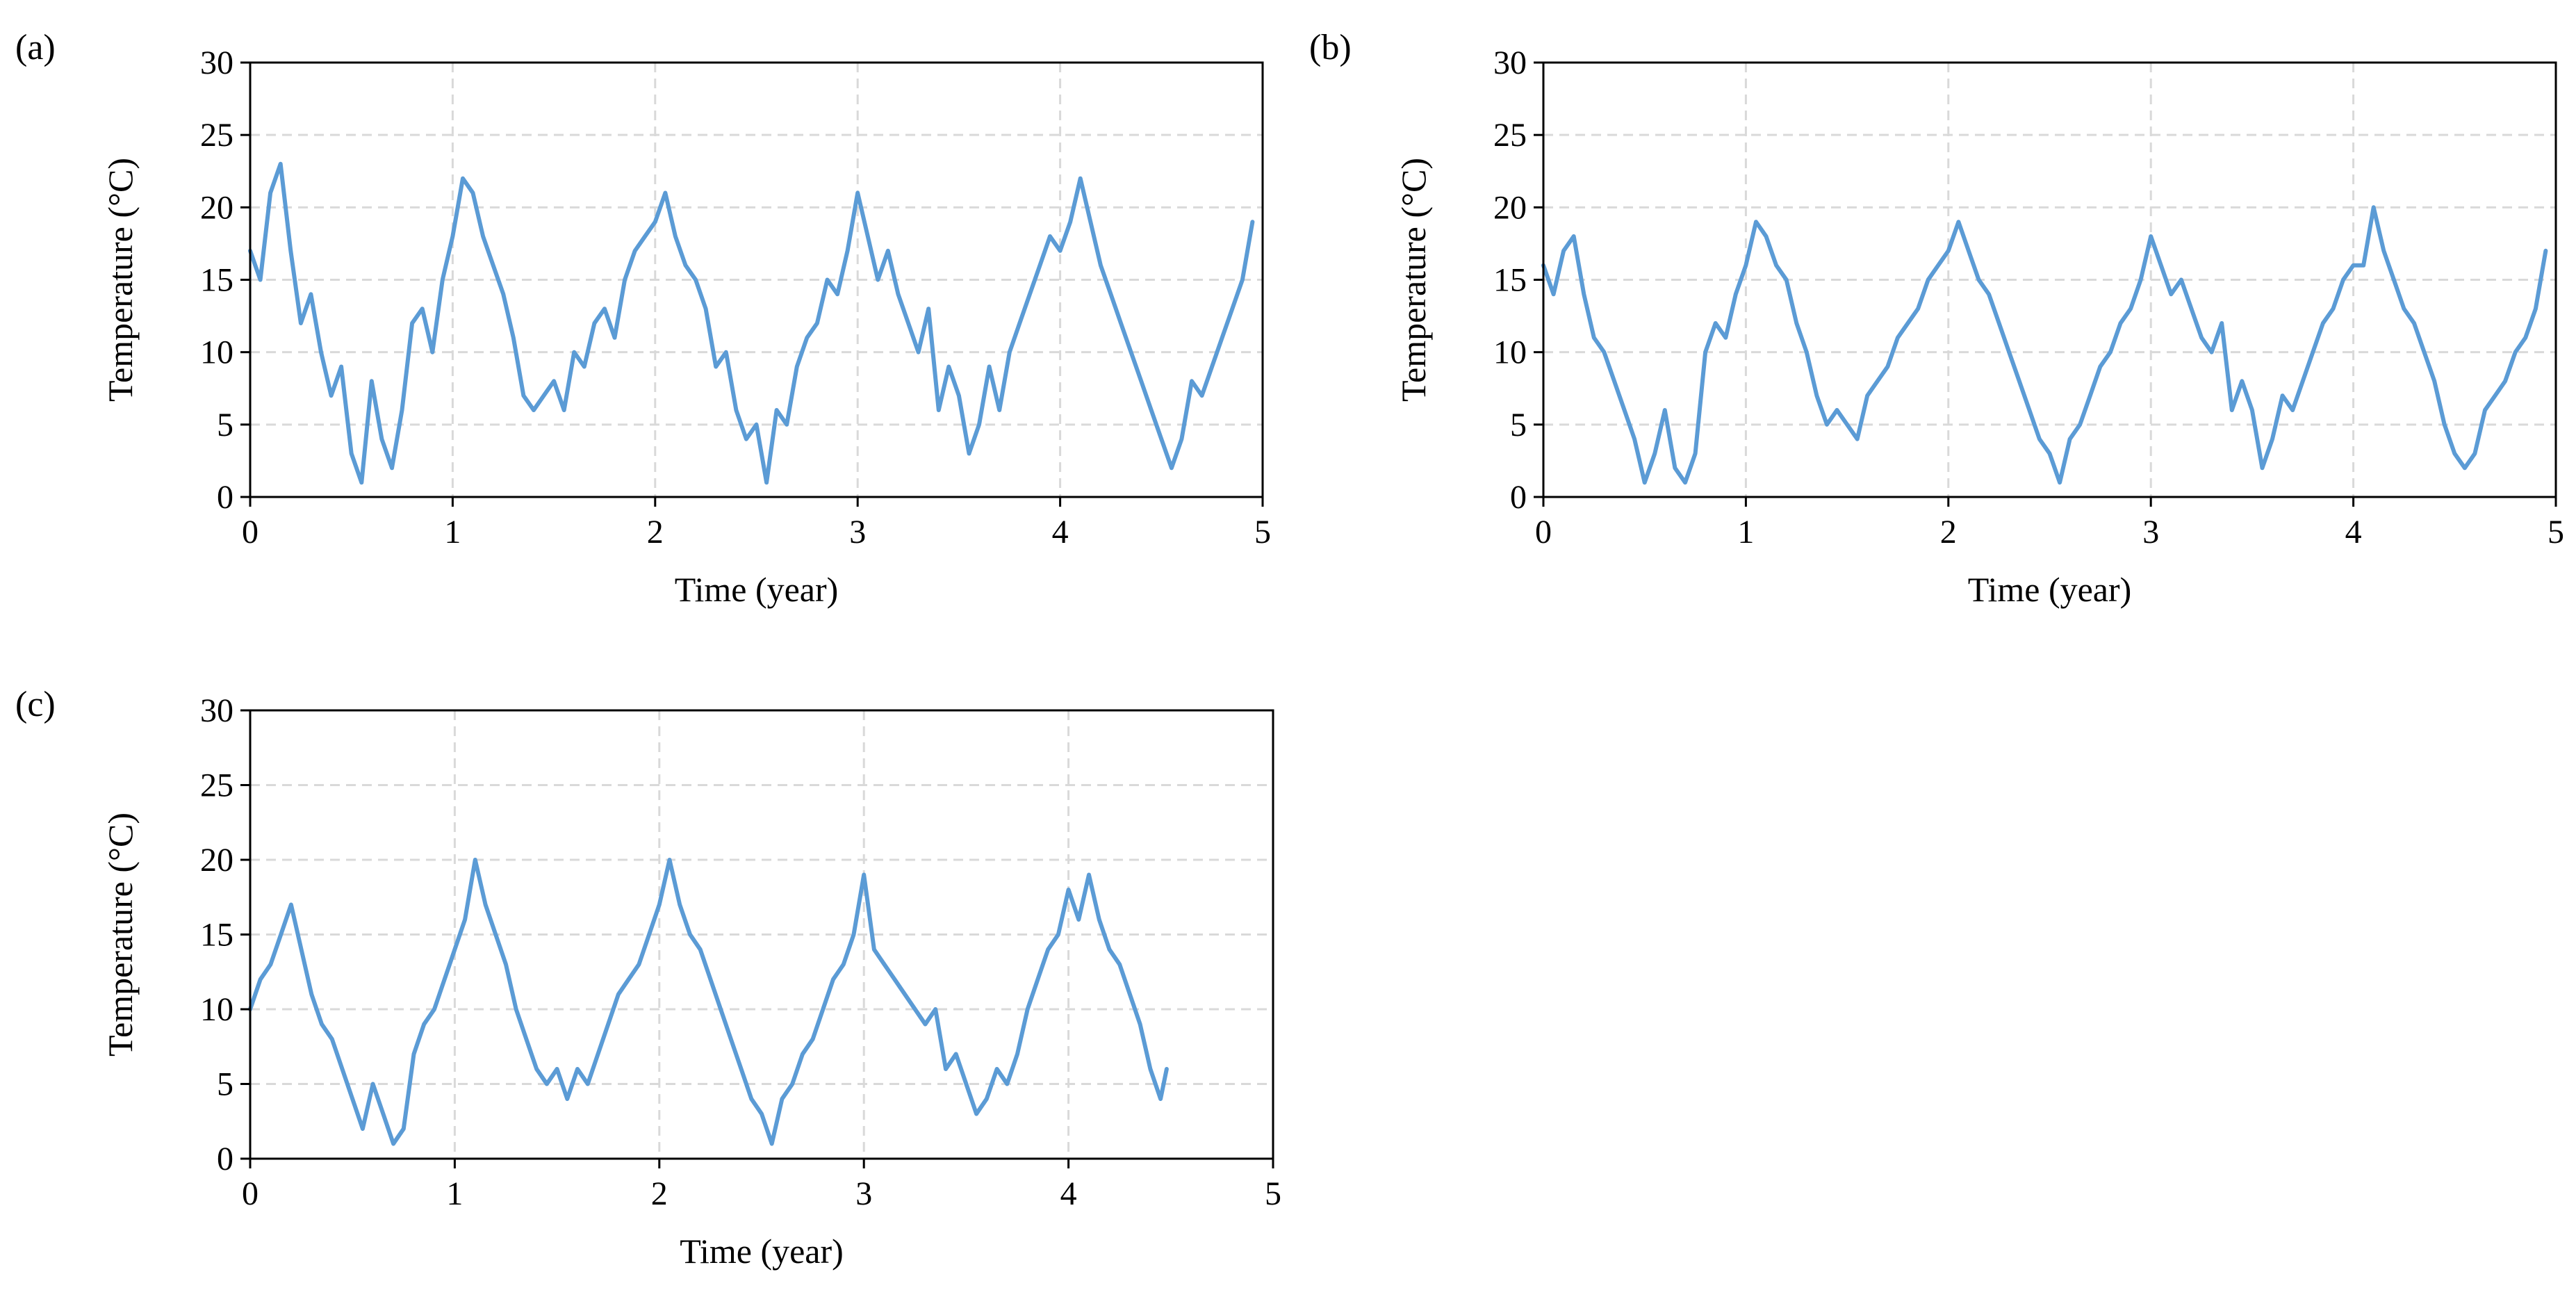 The width and height of the screenshot is (2576, 1297). I want to click on panel-label: (b), so click(1330, 47).